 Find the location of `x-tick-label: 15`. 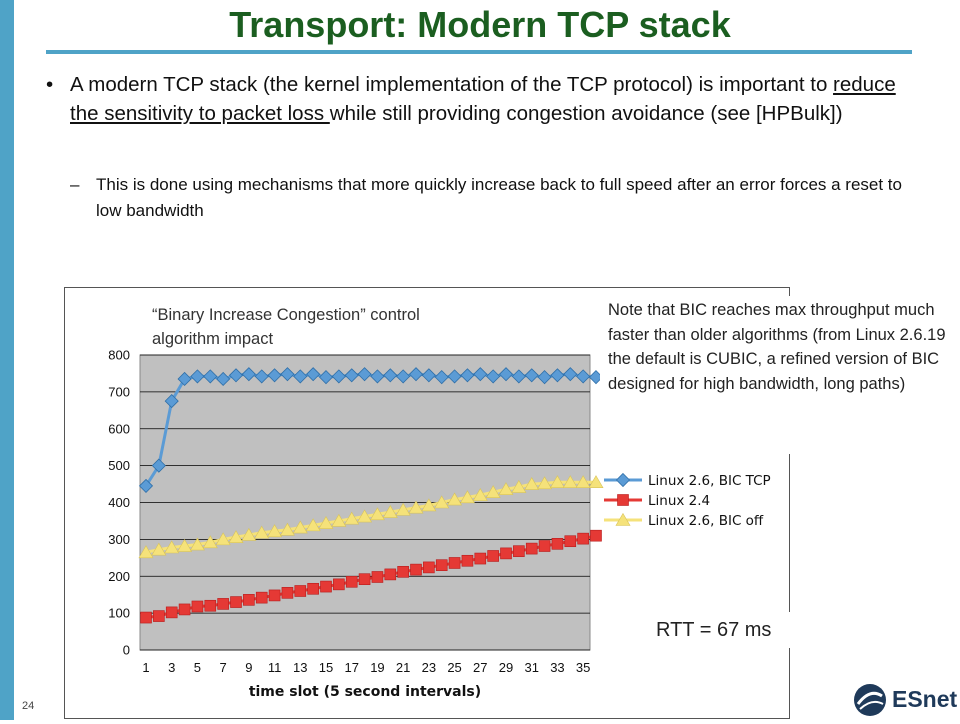

x-tick-label: 15 is located at coordinates (326, 667).